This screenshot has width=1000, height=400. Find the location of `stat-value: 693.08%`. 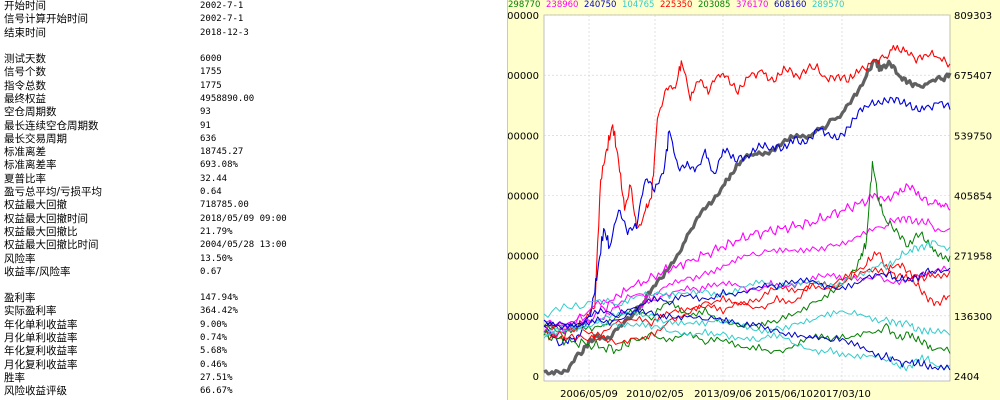

stat-value: 693.08% is located at coordinates (219, 165).